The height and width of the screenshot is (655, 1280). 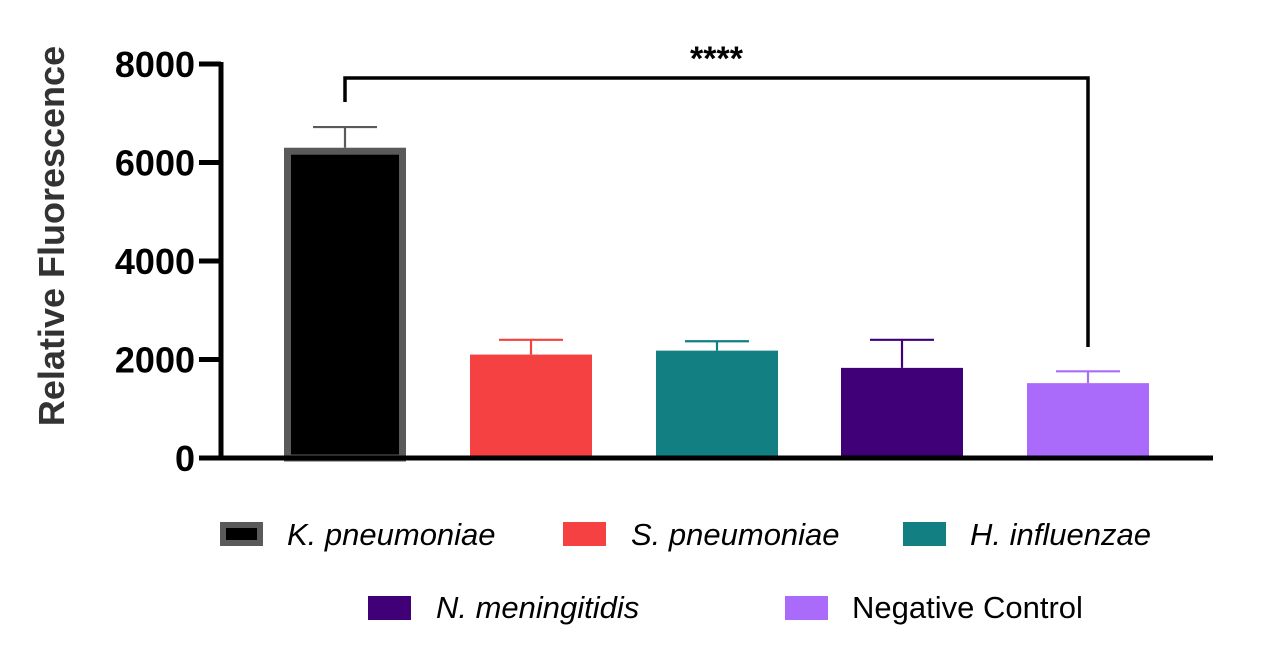 What do you see at coordinates (735, 534) in the screenshot?
I see `legend-label-s-pneumoniae: S. pneumoniae` at bounding box center [735, 534].